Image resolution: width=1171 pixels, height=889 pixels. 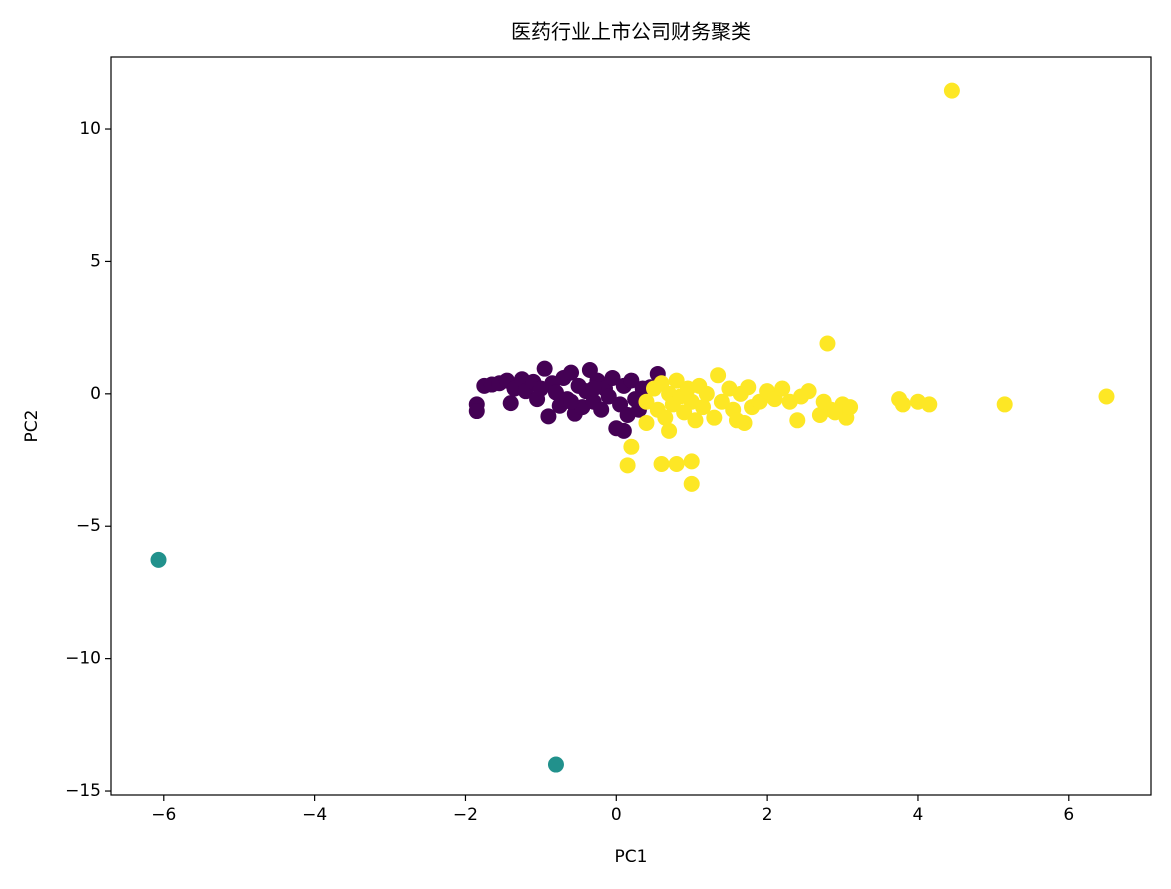 What do you see at coordinates (95, 261) in the screenshot?
I see `y-tick-label: 5` at bounding box center [95, 261].